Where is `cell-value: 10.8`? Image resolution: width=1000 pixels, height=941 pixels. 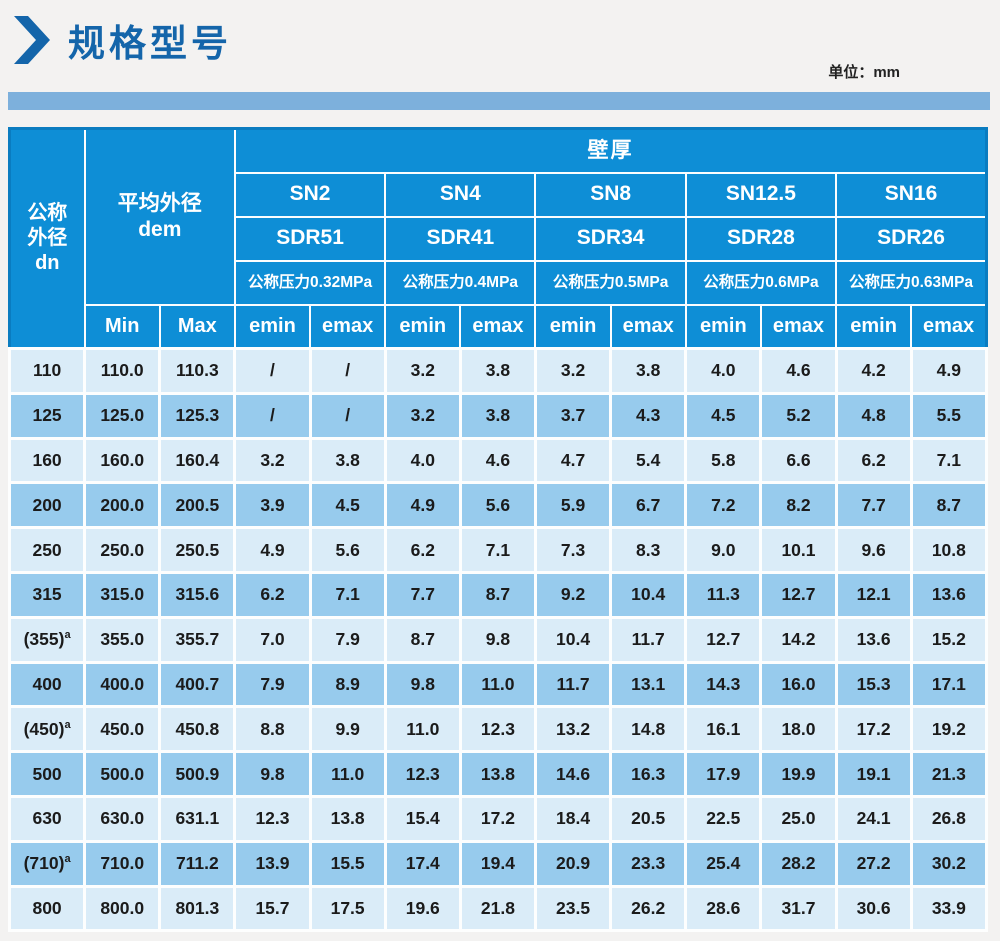 cell-value: 10.8 is located at coordinates (949, 550).